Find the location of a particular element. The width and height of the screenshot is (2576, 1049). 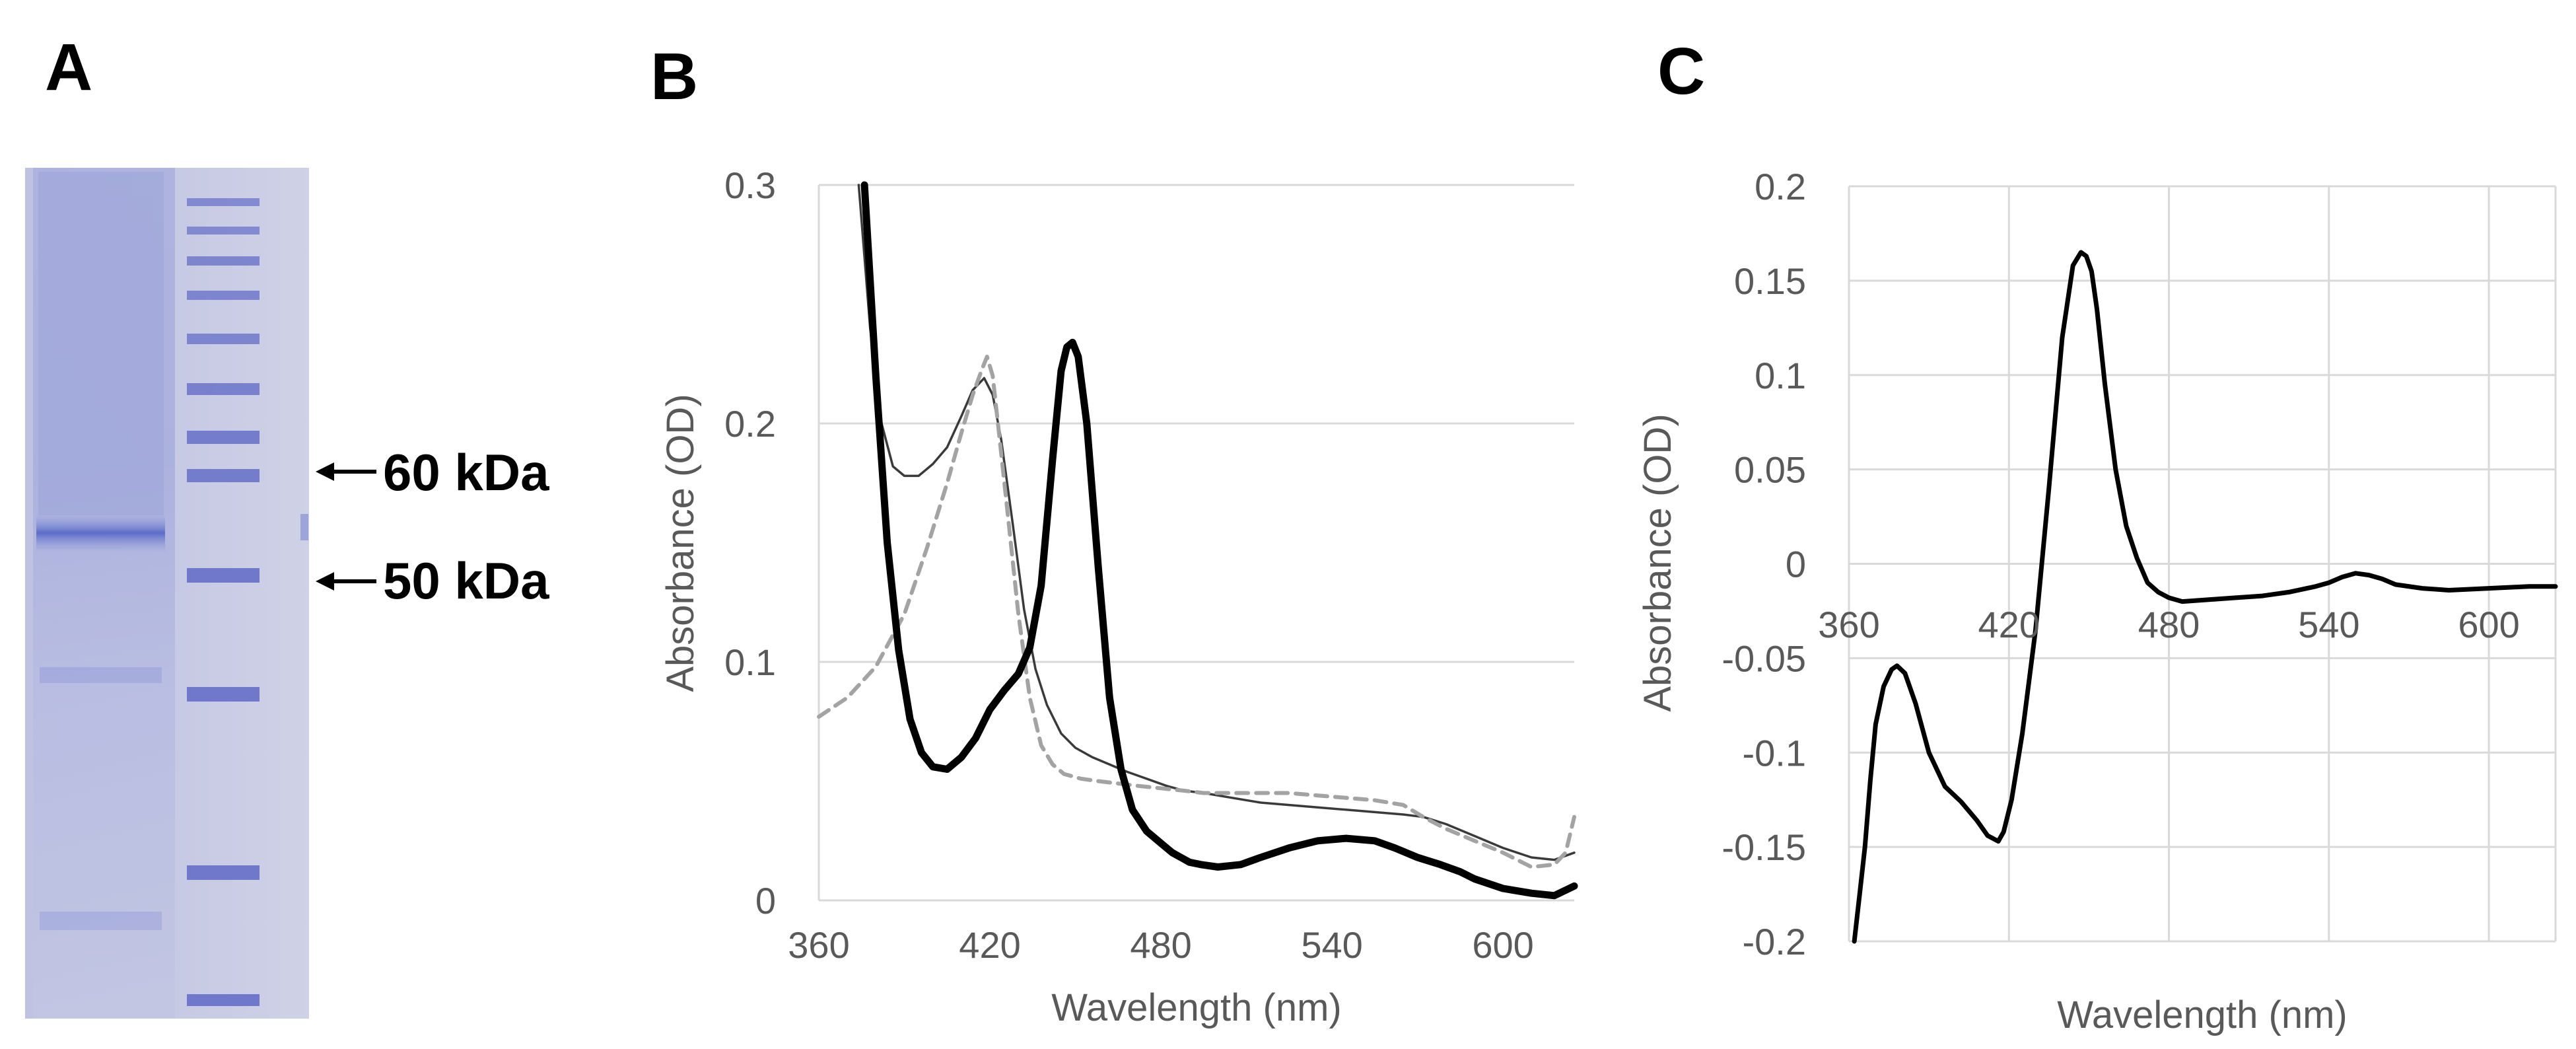

chart-b-y-axis-title: Absorbance (OD) is located at coordinates (681, 543).